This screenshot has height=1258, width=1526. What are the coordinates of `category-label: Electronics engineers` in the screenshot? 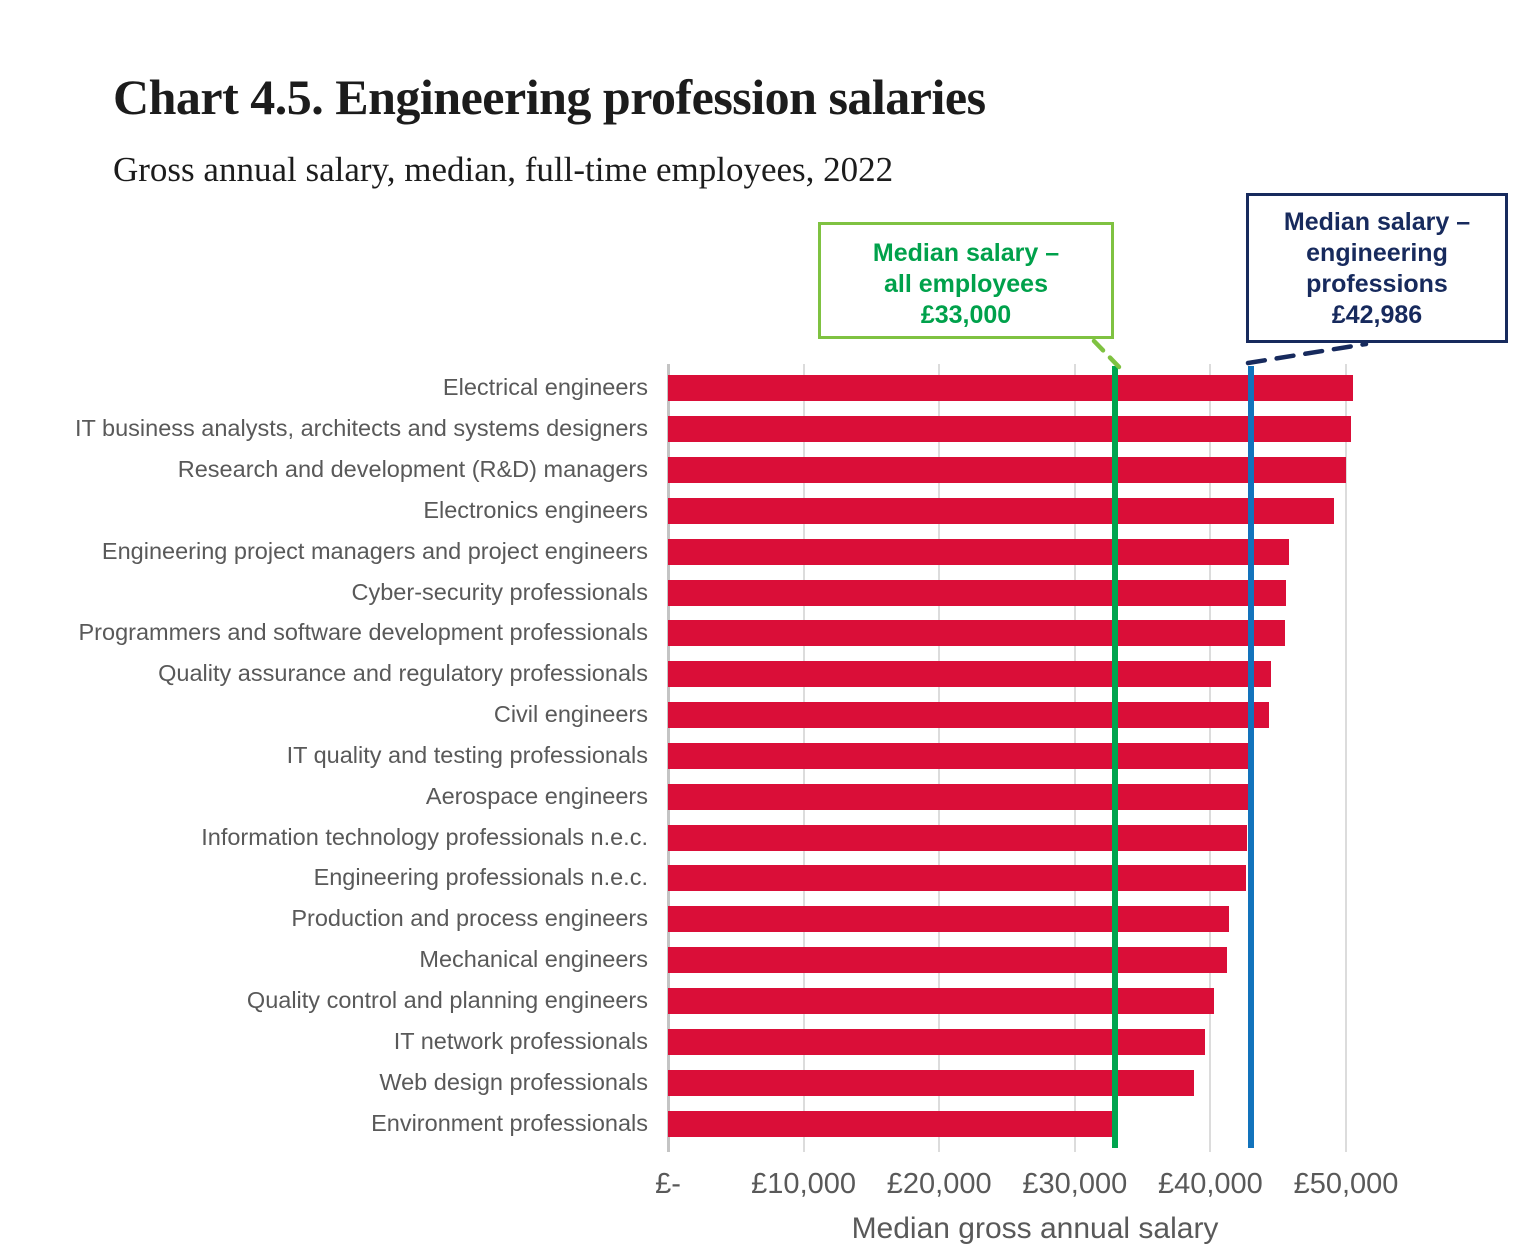 It's located at (535, 509).